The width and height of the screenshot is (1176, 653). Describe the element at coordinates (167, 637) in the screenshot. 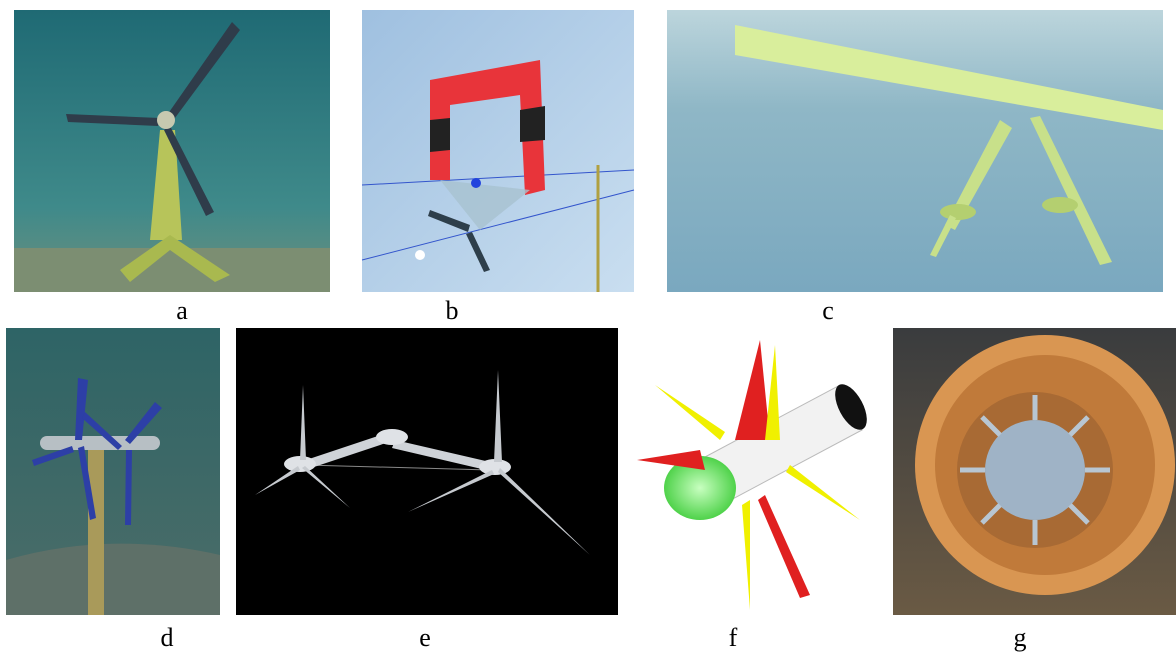

I see `panel-label: d` at that location.